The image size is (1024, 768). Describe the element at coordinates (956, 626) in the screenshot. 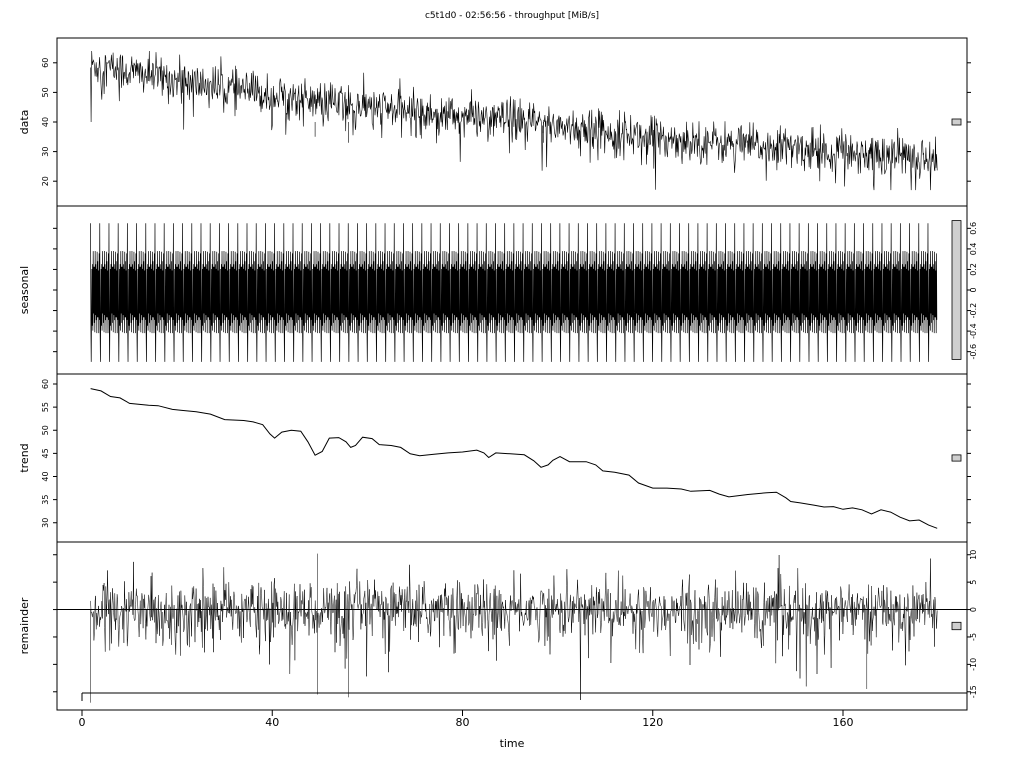

I see `scale-bar-remainder` at that location.